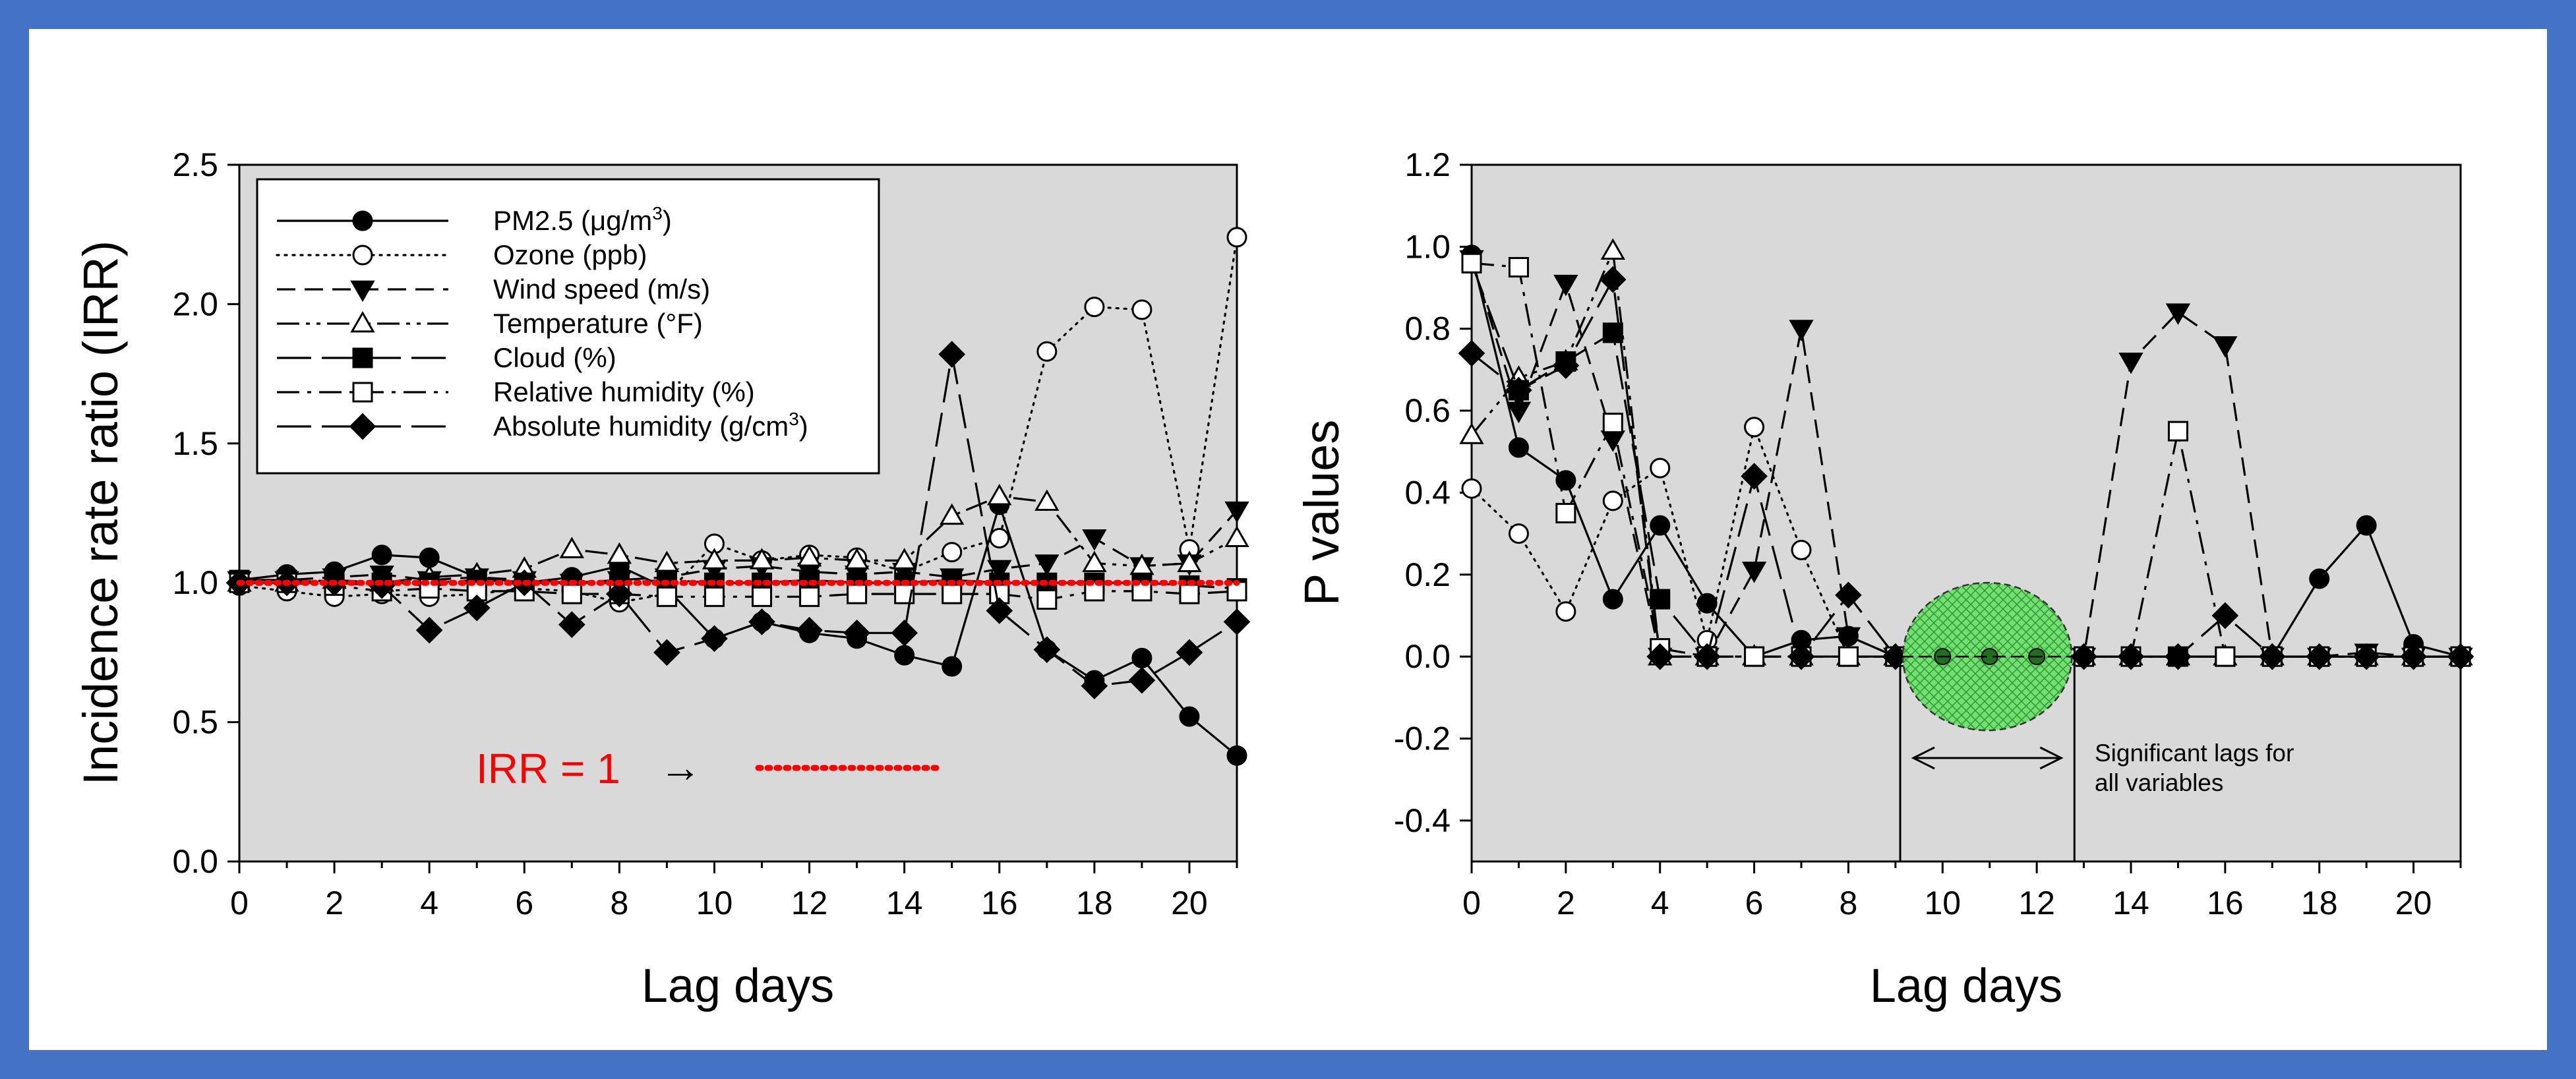 This screenshot has height=1079, width=2576. I want to click on legend-label-text: PM2.5 (μg/m, so click(572, 220).